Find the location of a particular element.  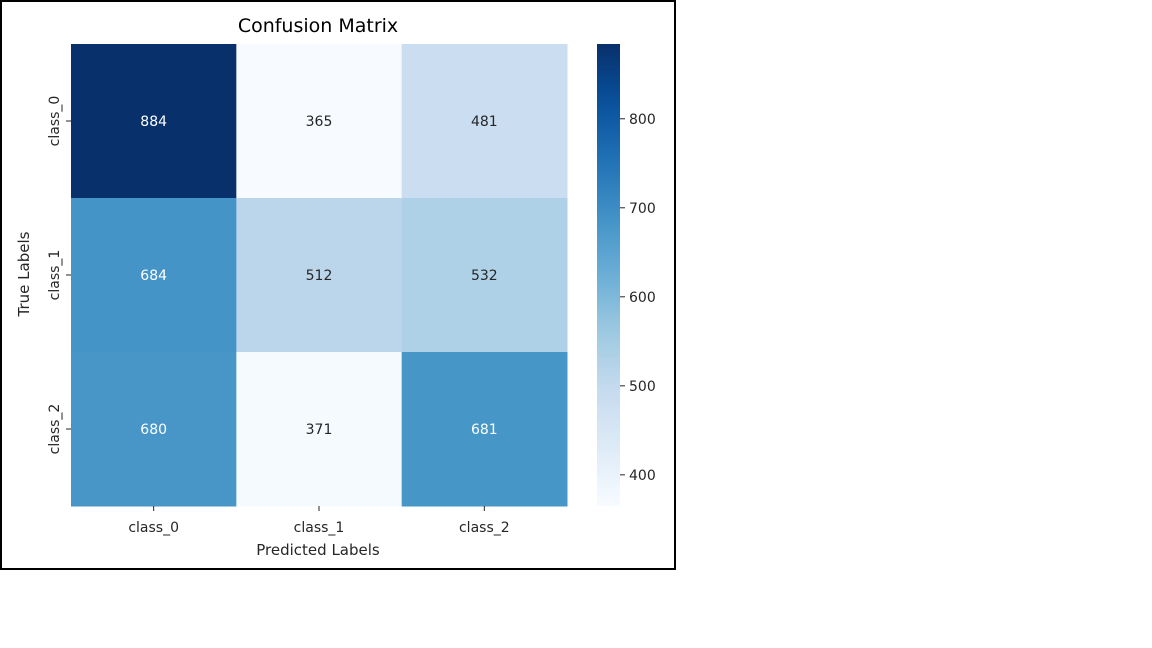

heatmap-cell-r2-c0 is located at coordinates (154, 429).